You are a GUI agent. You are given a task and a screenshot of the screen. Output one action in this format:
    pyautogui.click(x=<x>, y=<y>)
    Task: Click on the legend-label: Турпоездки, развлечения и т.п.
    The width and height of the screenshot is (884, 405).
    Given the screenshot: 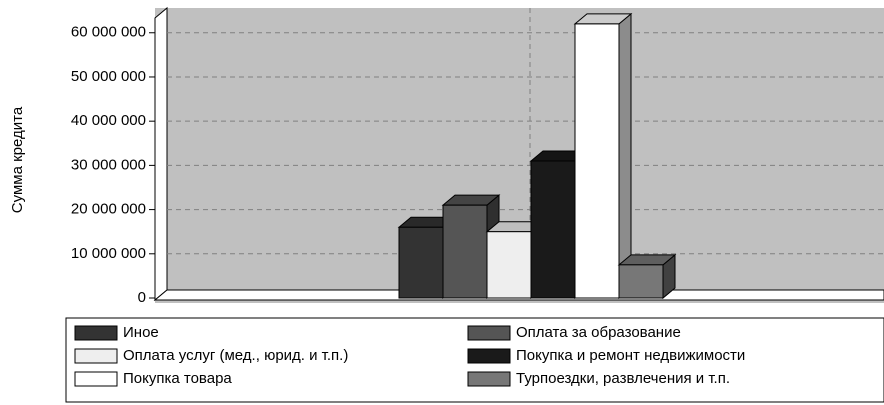 What is the action you would take?
    pyautogui.click(x=623, y=378)
    